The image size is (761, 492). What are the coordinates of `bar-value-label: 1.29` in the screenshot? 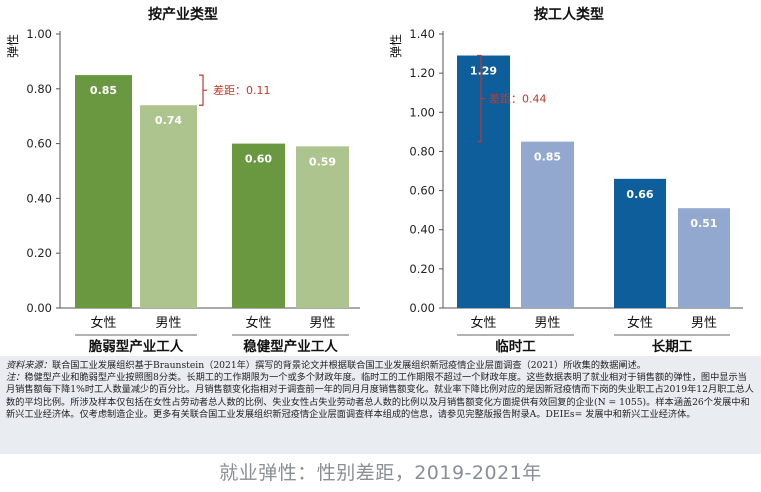 It's located at (483, 71).